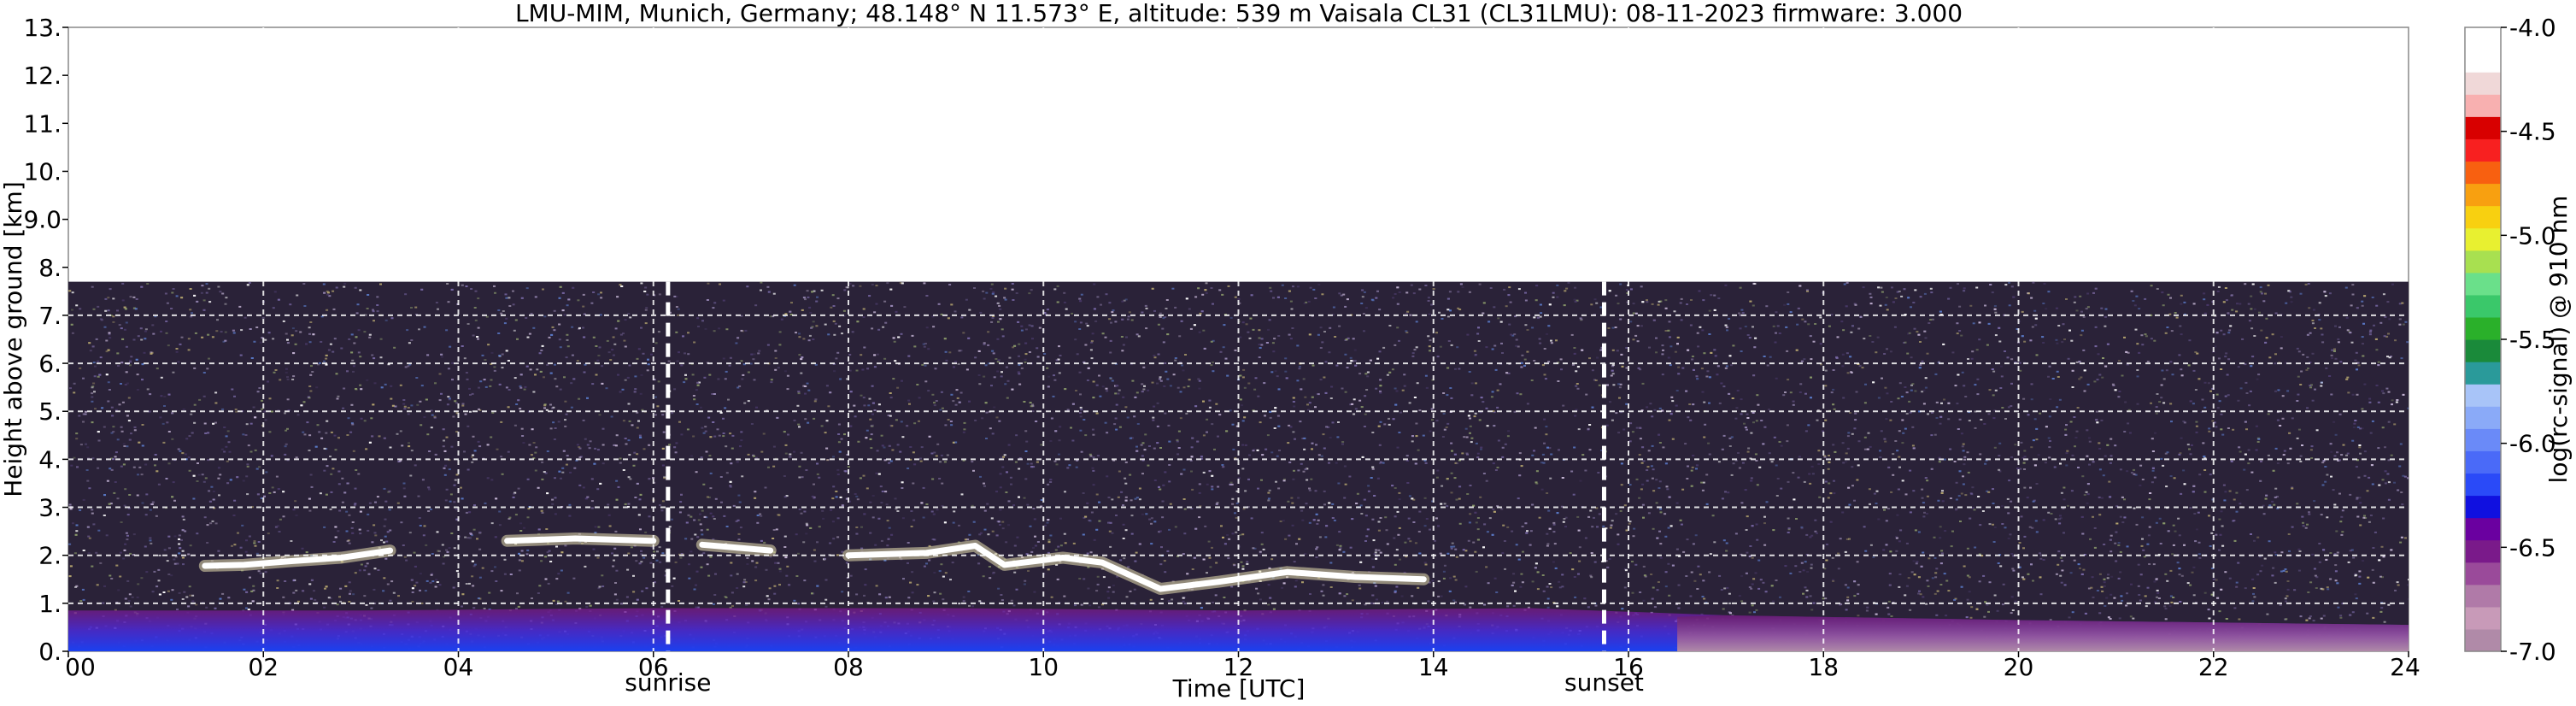 The image size is (2576, 706). Describe the element at coordinates (50, 268) in the screenshot. I see `y-tick-label: 8.` at that location.